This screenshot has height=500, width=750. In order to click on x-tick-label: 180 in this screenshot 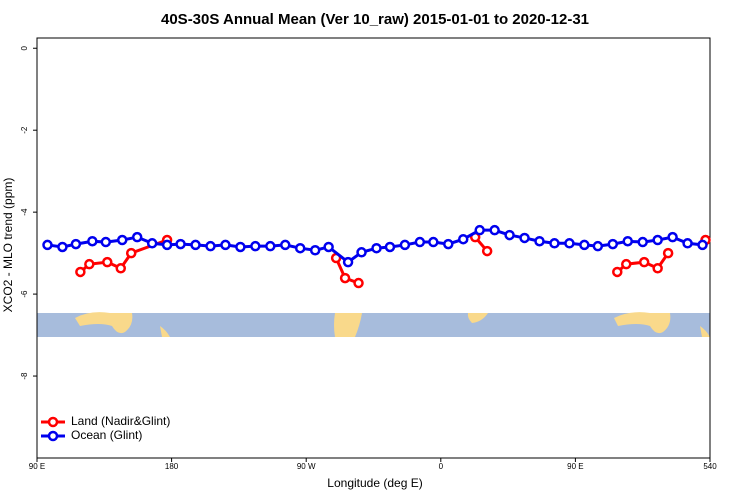, I will do `click(172, 466)`.